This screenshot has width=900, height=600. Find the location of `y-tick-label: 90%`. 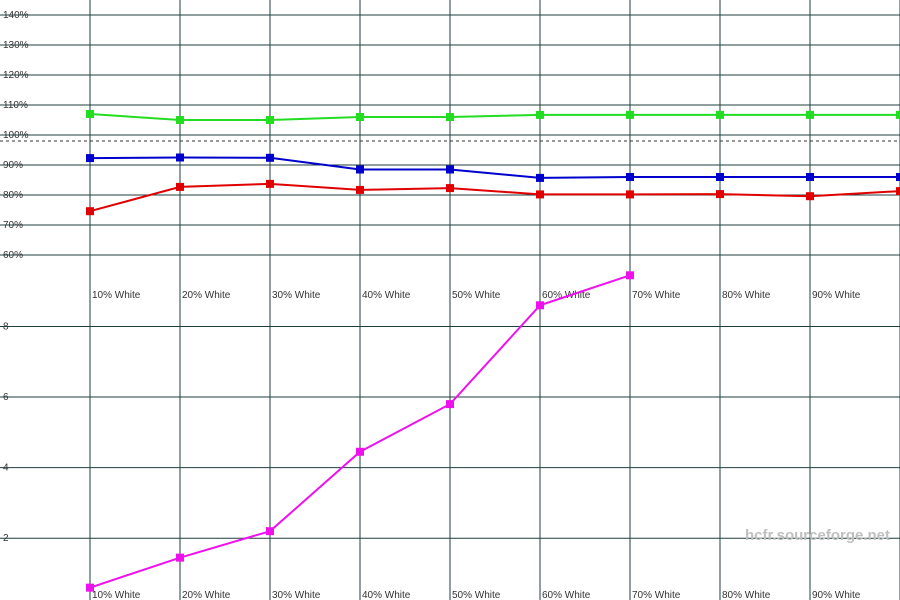

y-tick-label: 90% is located at coordinates (13, 165).